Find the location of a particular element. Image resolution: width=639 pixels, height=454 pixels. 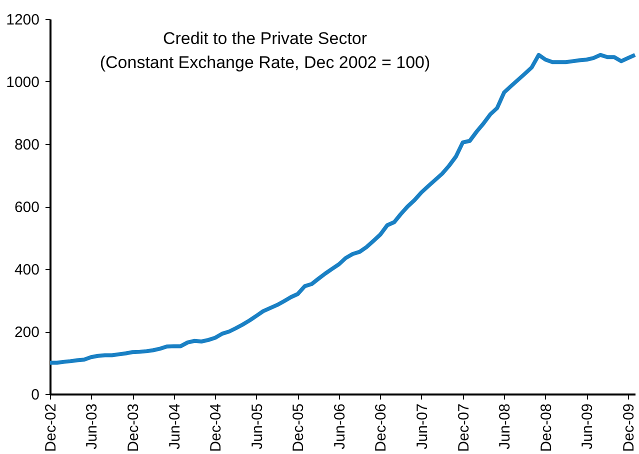

x-tick-label: Dec-03 is located at coordinates (133, 428).